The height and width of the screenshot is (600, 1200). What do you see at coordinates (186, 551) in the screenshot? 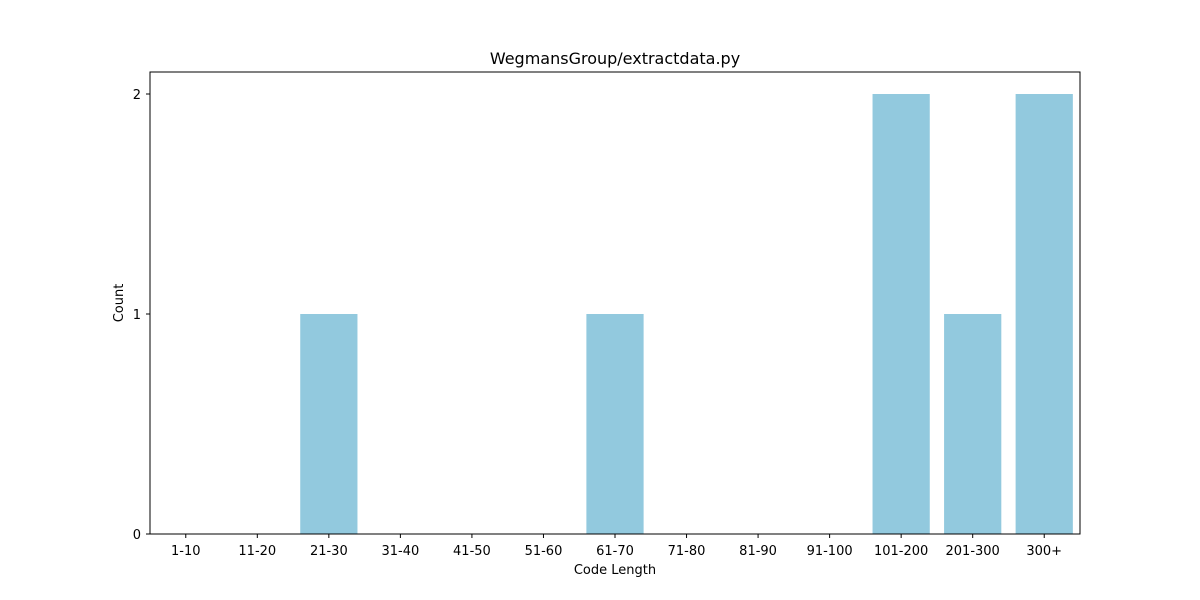
I see `x-tick-label: 1-10` at bounding box center [186, 551].